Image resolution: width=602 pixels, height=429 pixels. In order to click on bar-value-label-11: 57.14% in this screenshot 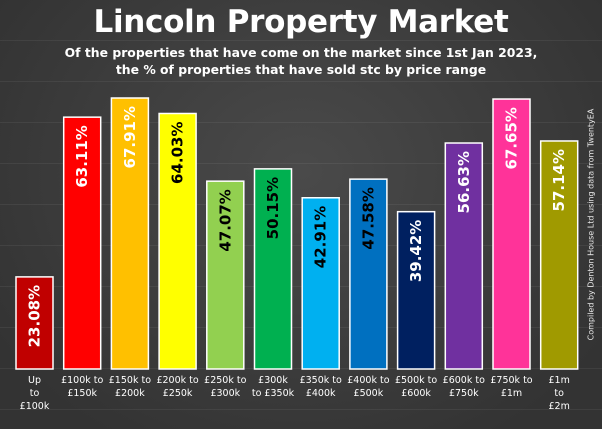, I will do `click(559, 180)`.